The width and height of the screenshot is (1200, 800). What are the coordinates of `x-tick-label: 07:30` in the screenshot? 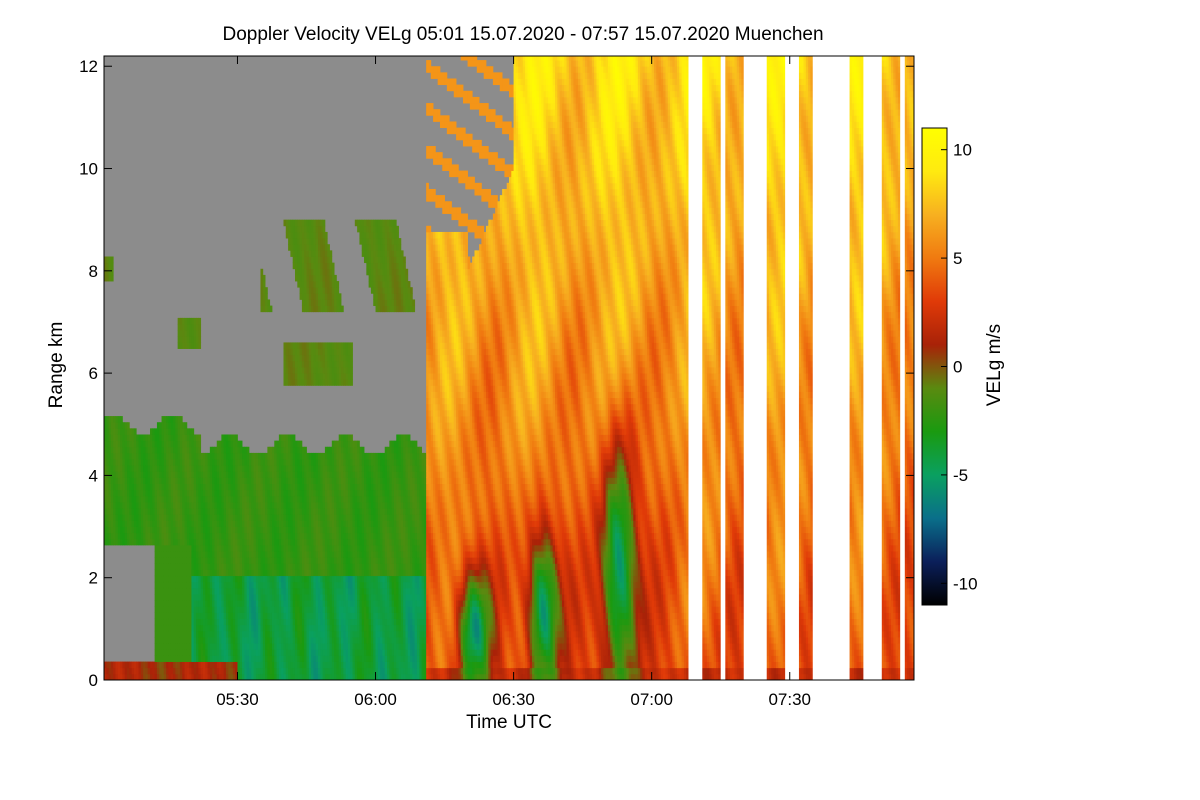 It's located at (789, 699).